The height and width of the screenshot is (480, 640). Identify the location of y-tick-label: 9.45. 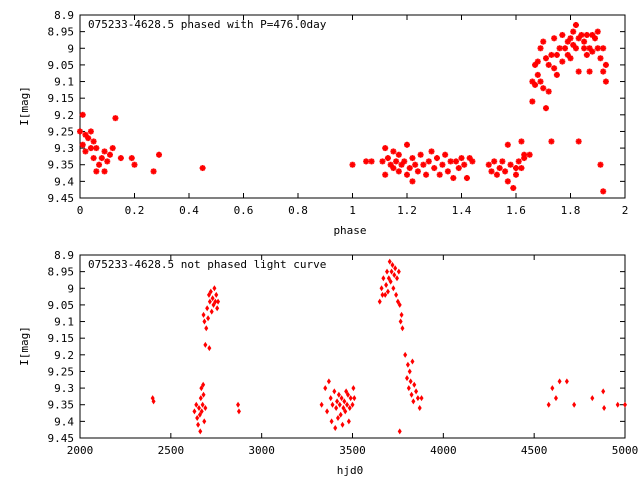
(61, 438).